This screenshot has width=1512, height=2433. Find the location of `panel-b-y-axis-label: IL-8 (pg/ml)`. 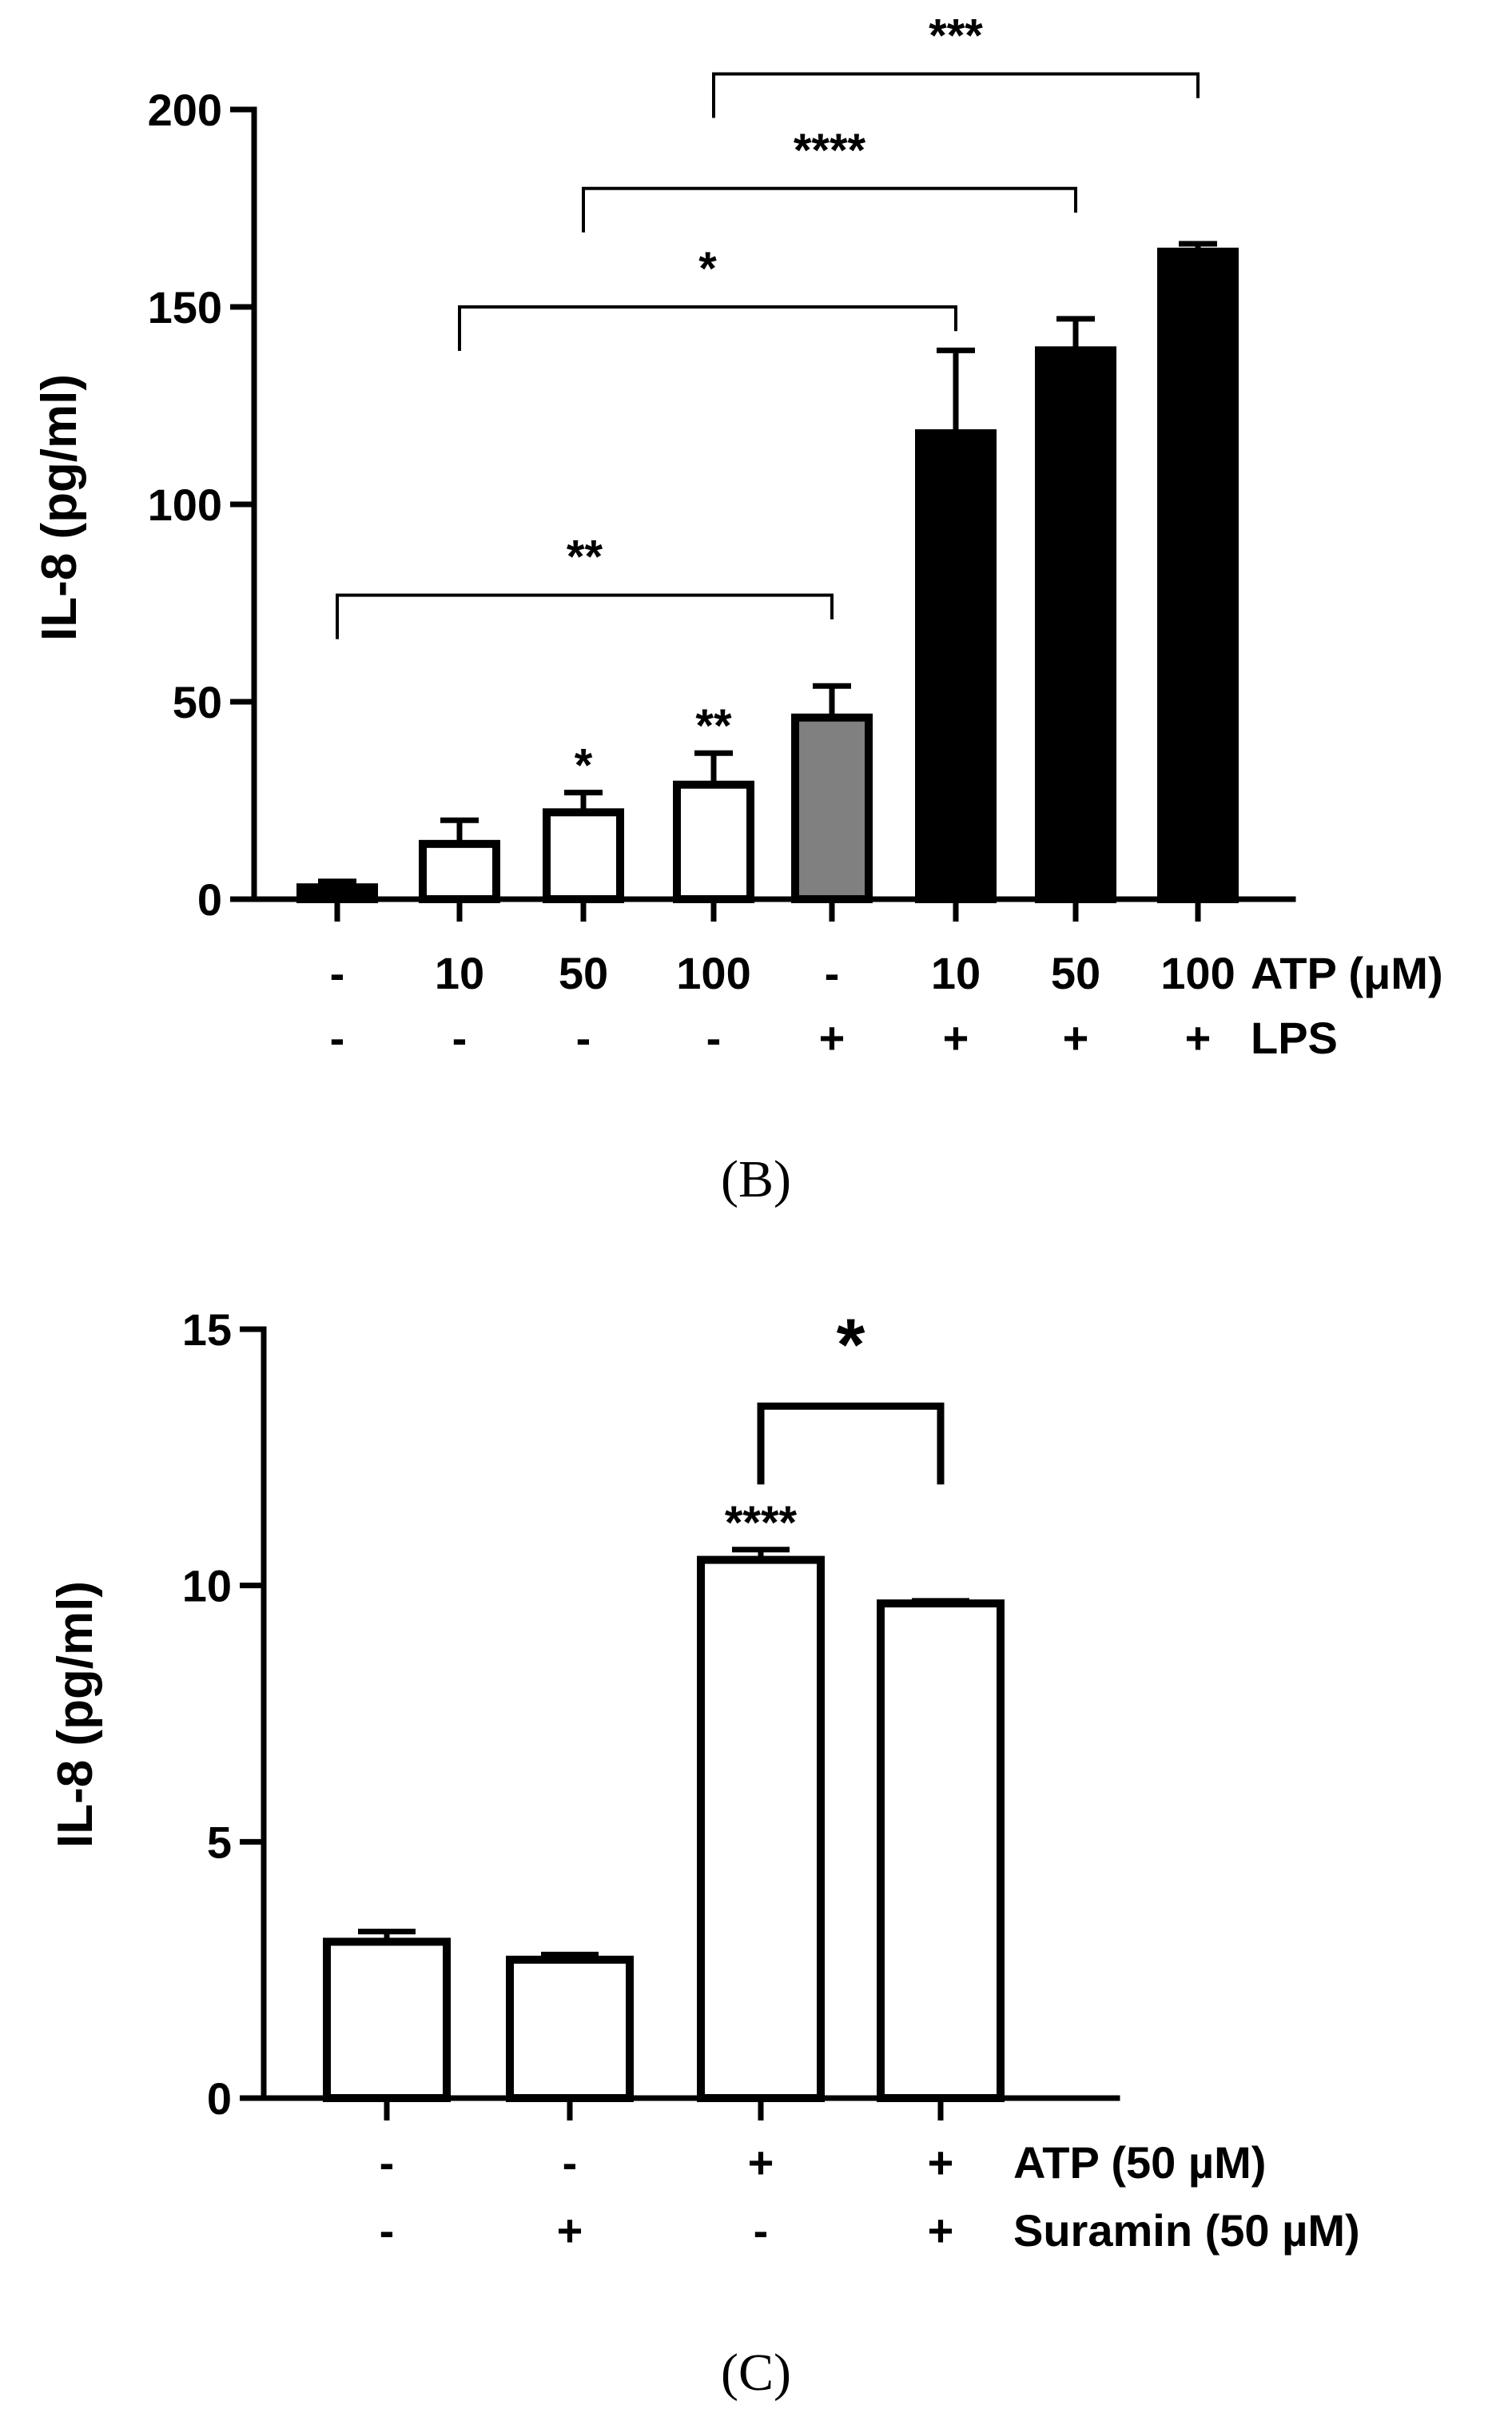

panel-b-y-axis-label: IL-8 (pg/ml) is located at coordinates (59, 507).